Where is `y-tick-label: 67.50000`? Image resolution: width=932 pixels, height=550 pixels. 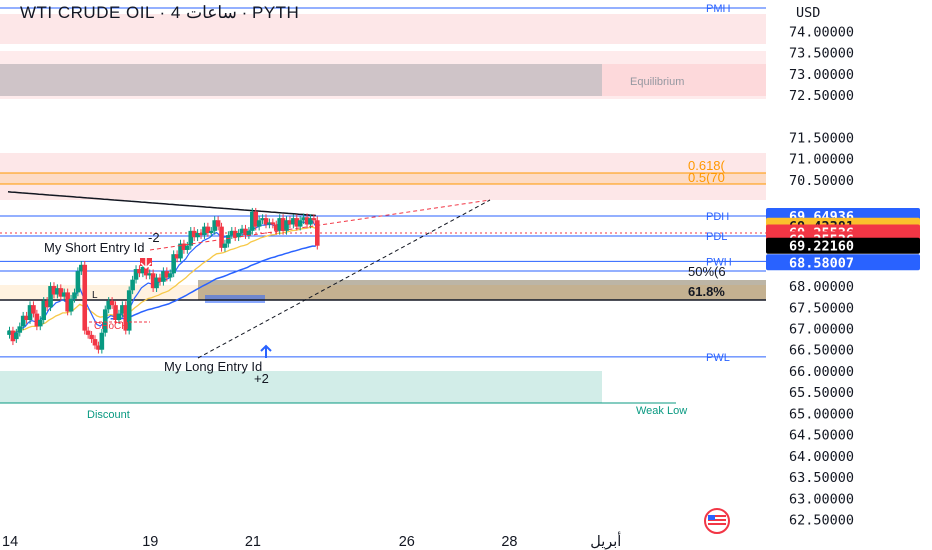 y-tick-label: 67.50000 is located at coordinates (821, 308).